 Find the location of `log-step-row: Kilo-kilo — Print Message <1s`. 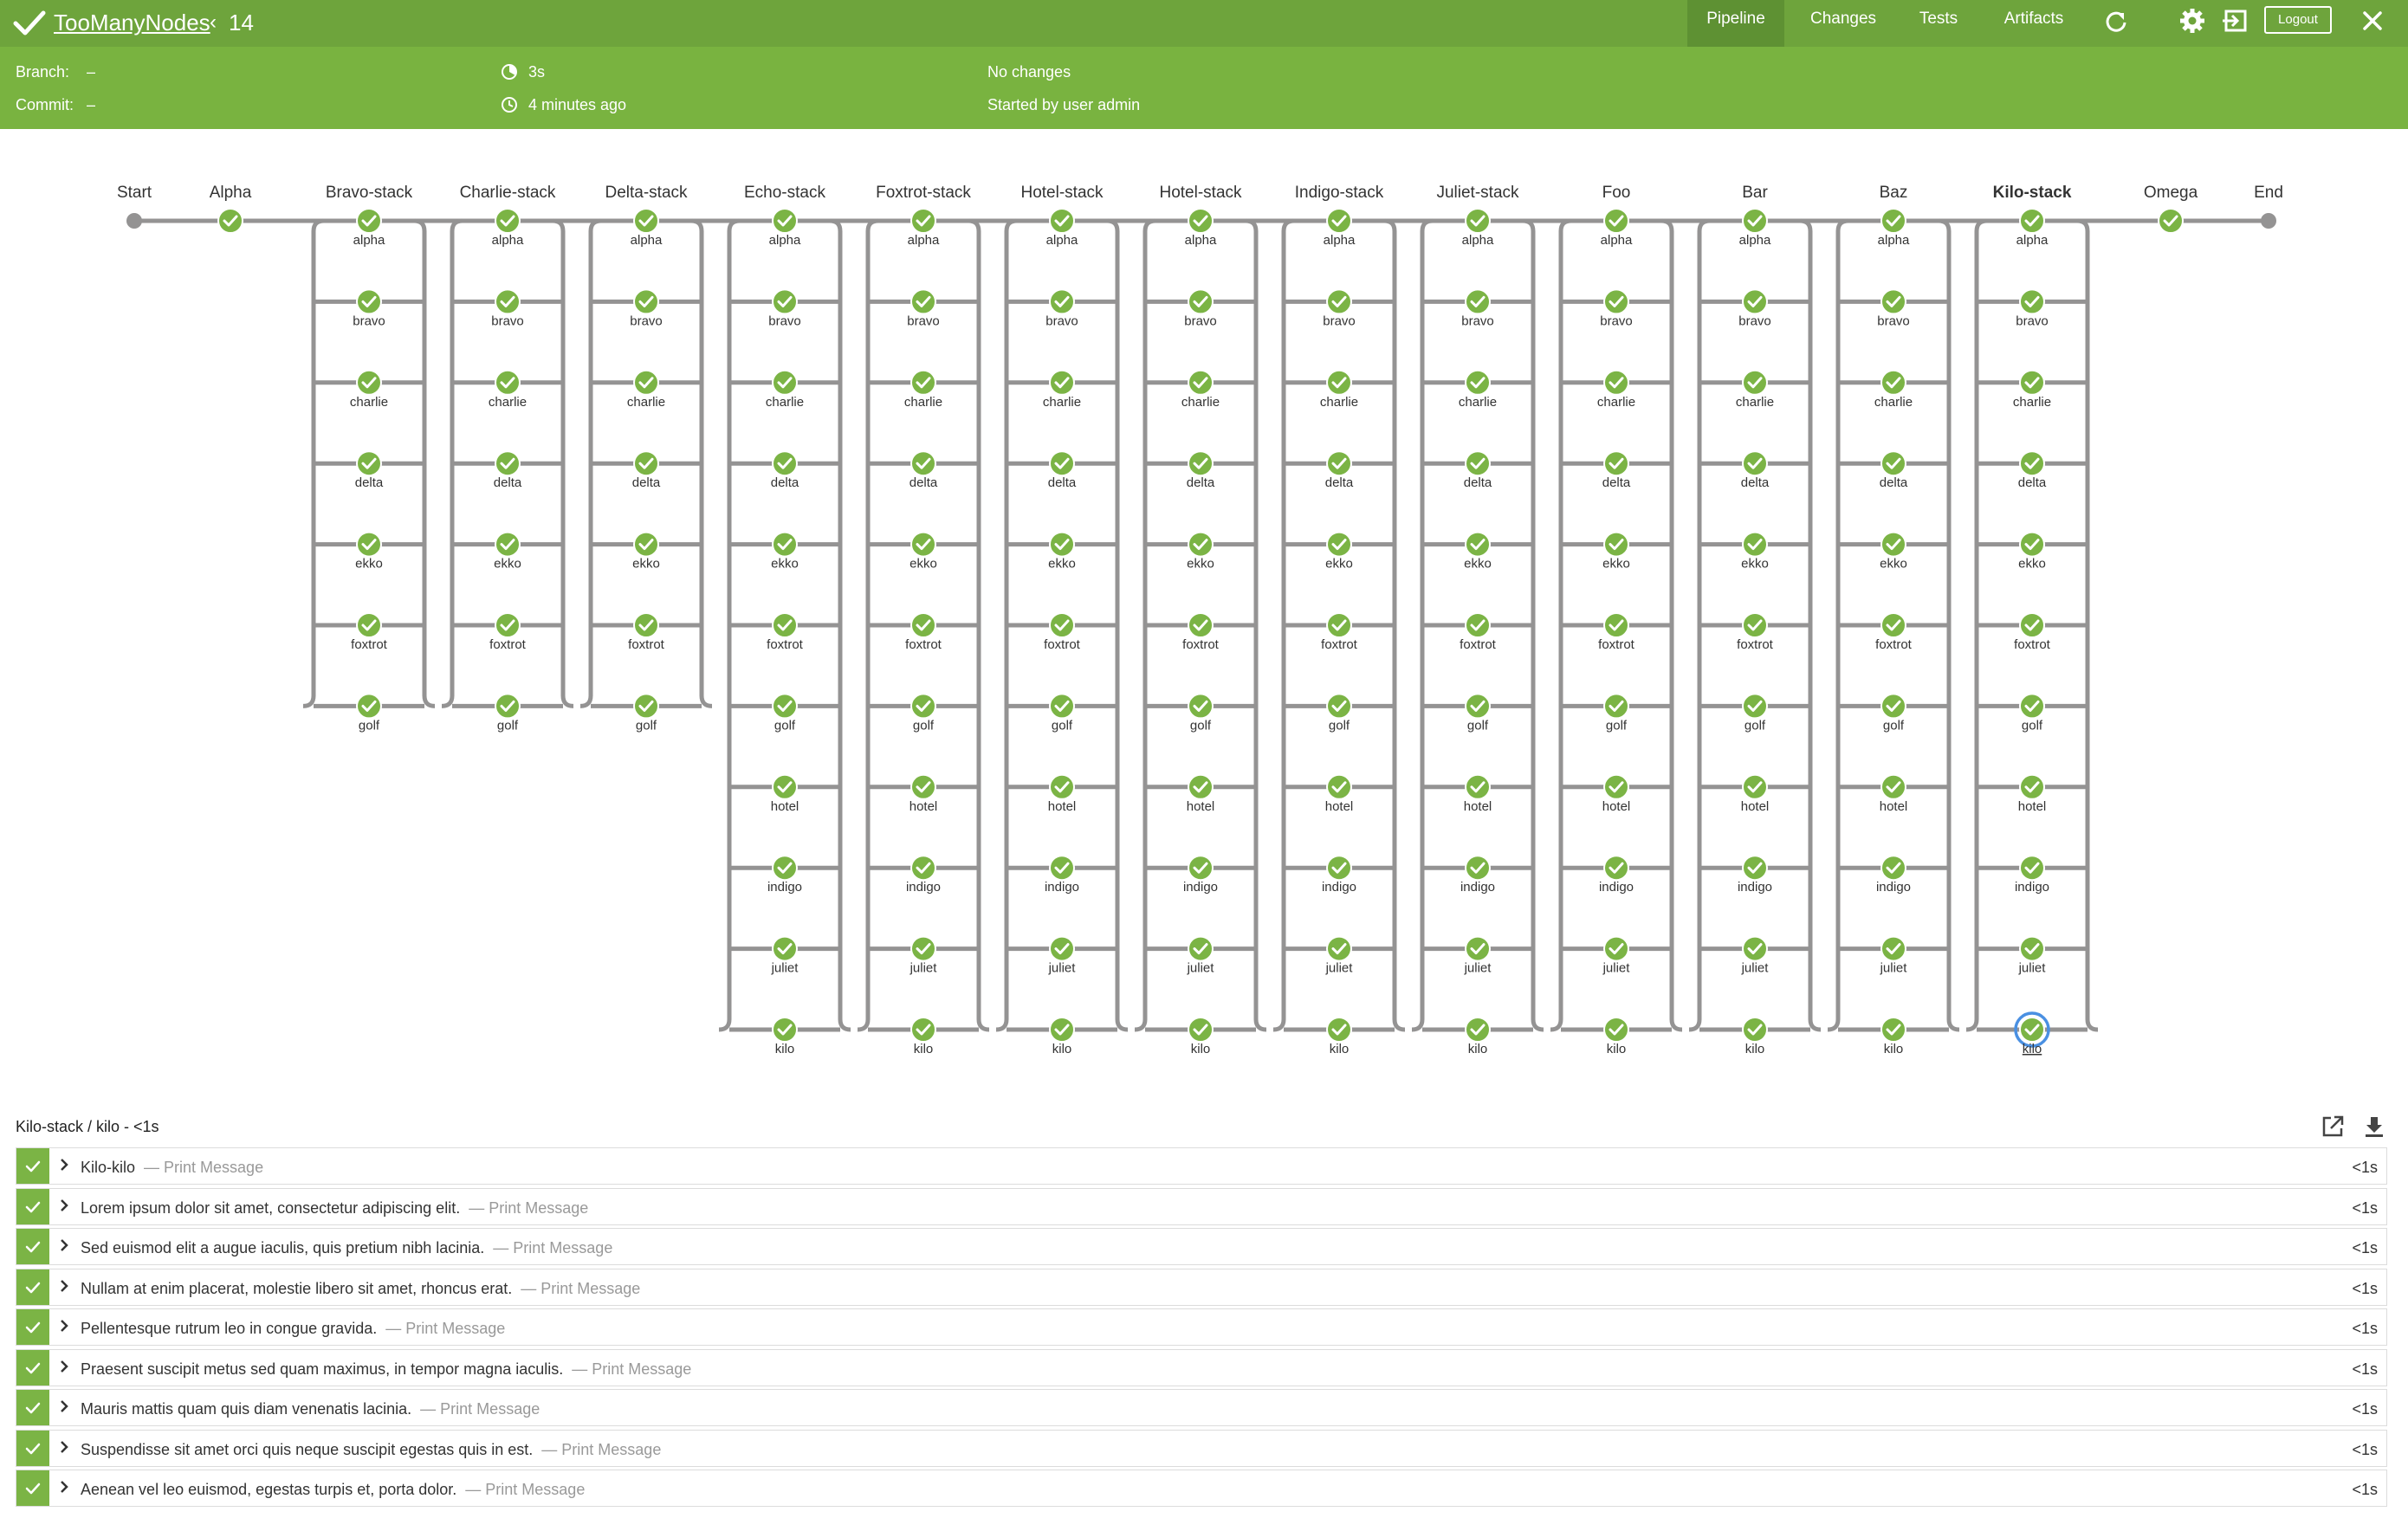

log-step-row: Kilo-kilo — Print Message <1s is located at coordinates (1201, 1166).